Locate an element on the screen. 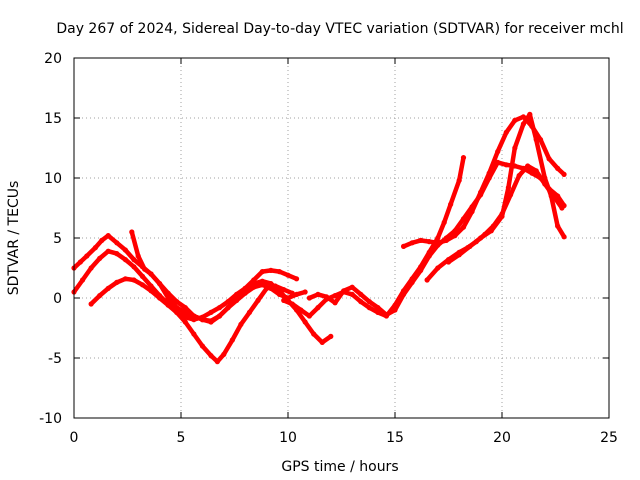  y-tick-label: 5 is located at coordinates (57, 239).